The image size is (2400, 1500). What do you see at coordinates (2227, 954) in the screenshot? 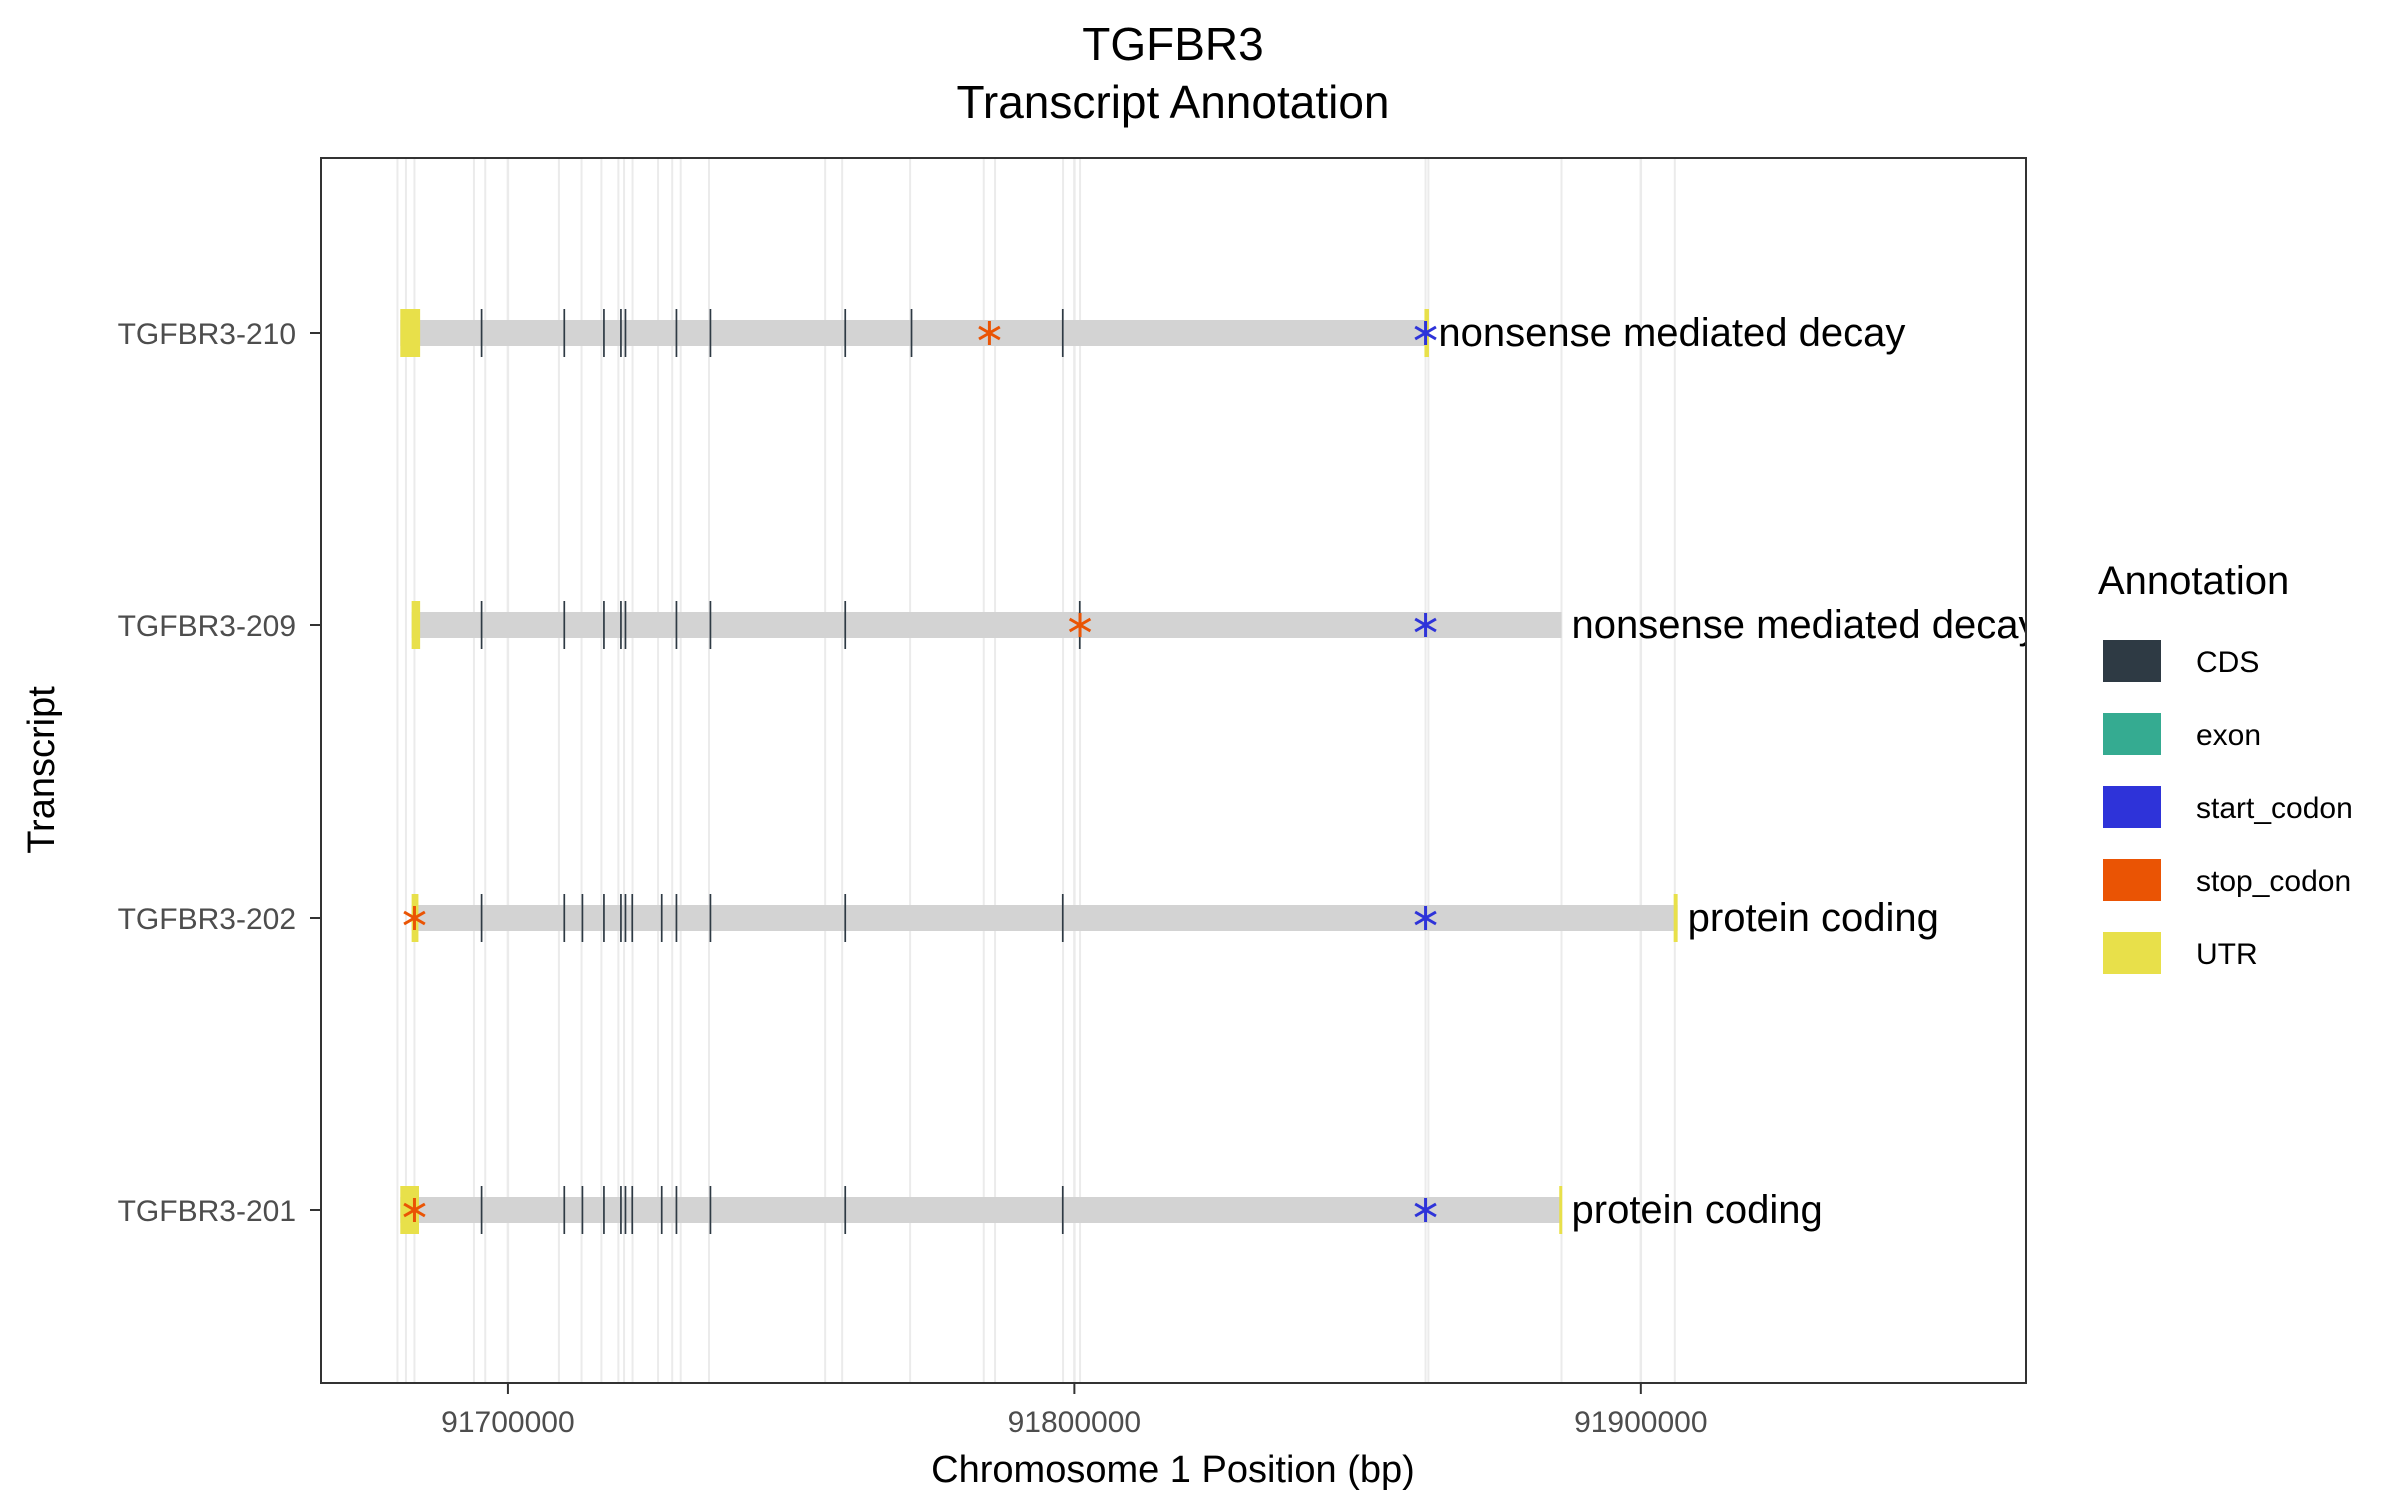
I see `legend-label: UTR` at bounding box center [2227, 954].